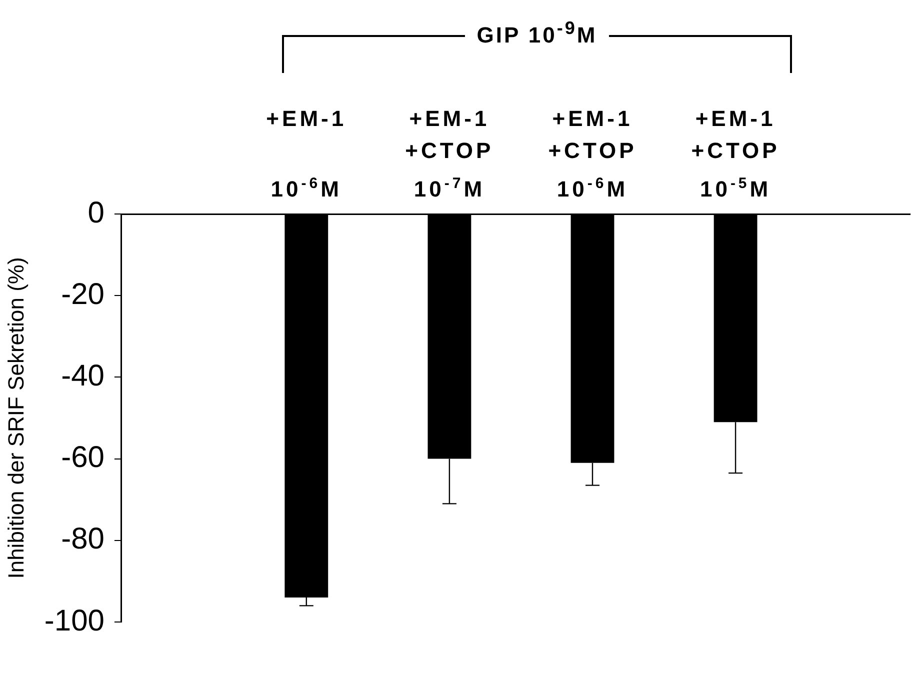  What do you see at coordinates (306, 153) in the screenshot?
I see `category-label: +EM-1 10$^{-6}$M` at bounding box center [306, 153].